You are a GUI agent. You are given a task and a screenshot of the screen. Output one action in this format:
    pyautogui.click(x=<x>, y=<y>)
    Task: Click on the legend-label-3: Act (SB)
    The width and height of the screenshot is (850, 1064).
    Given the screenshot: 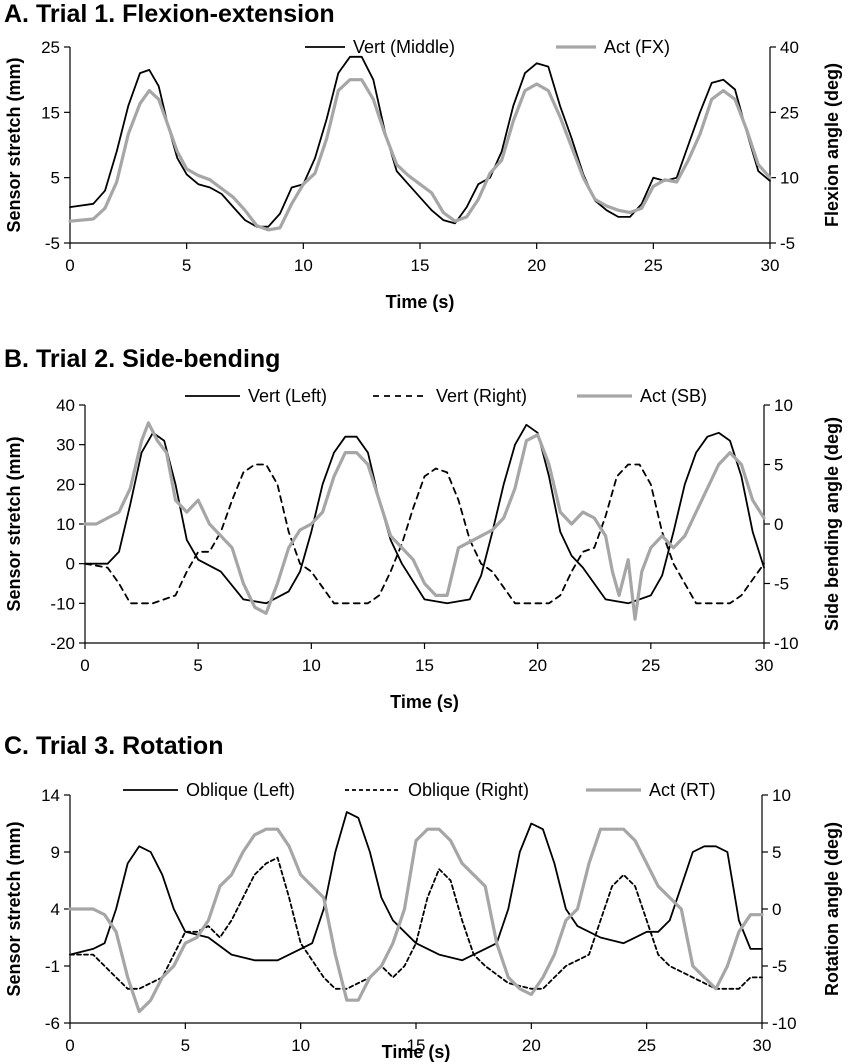 What is the action you would take?
    pyautogui.click(x=673, y=396)
    